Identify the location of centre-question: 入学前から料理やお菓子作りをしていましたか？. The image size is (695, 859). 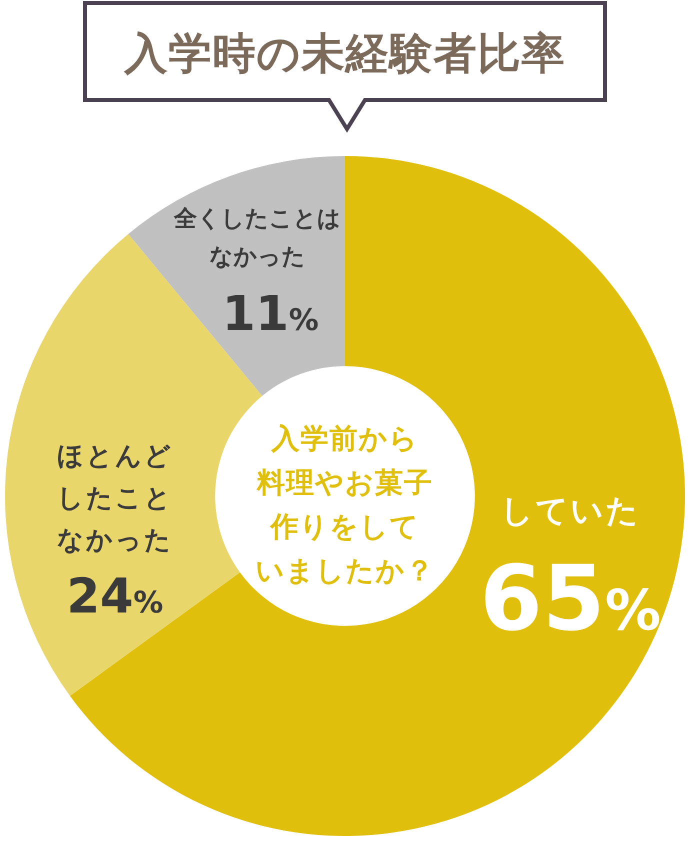
(345, 505).